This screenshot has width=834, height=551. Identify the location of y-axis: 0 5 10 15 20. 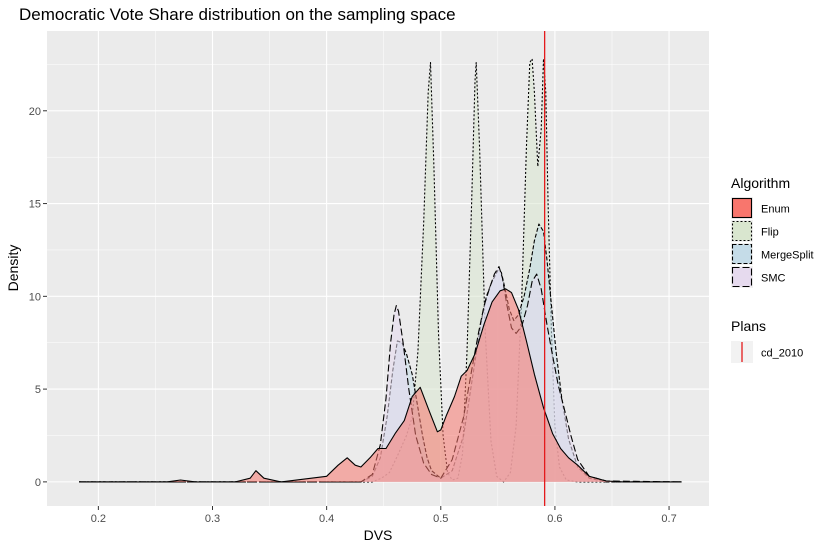
(38, 297).